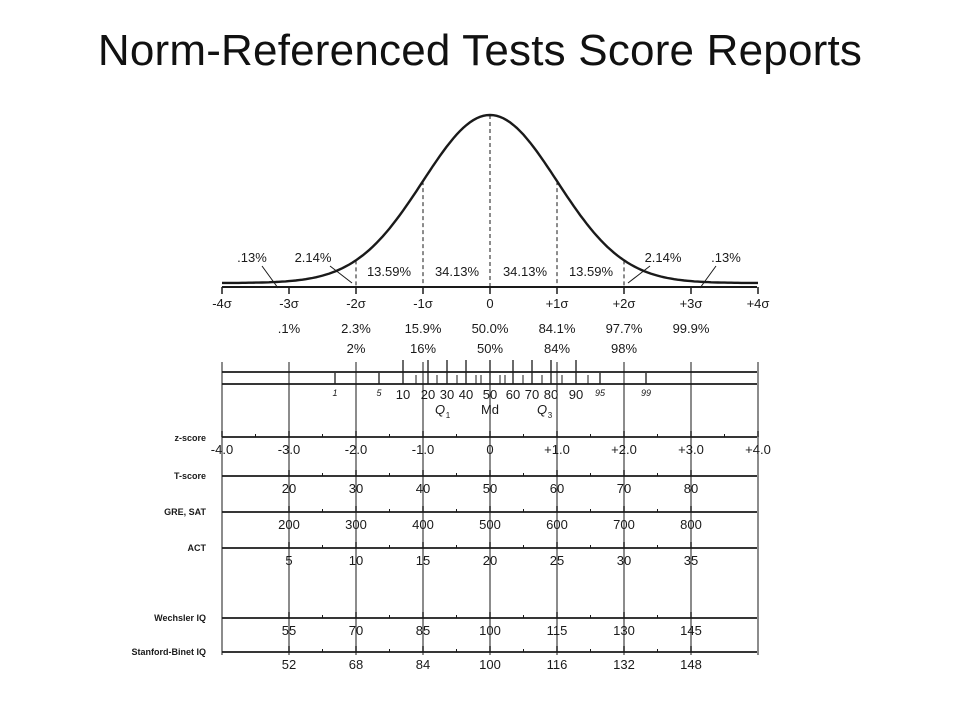 The height and width of the screenshot is (720, 960). What do you see at coordinates (489, 449) in the screenshot?
I see `scale-value-label: 0` at bounding box center [489, 449].